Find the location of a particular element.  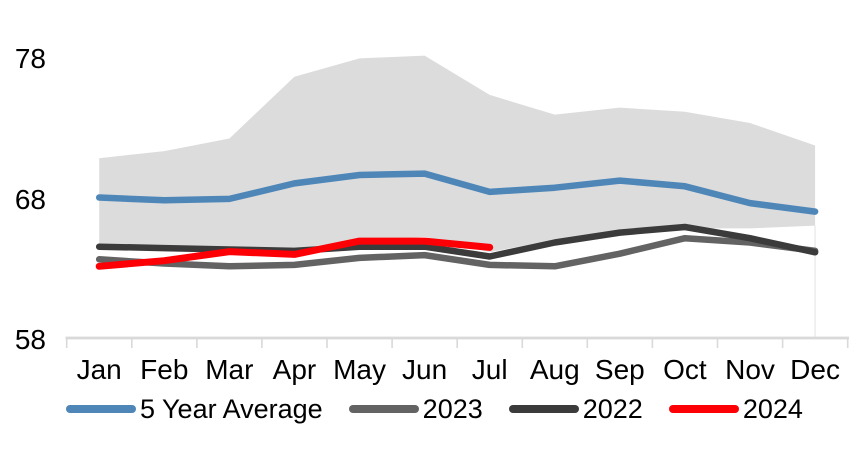

legend-item-2023: 2023 is located at coordinates (415, 409).